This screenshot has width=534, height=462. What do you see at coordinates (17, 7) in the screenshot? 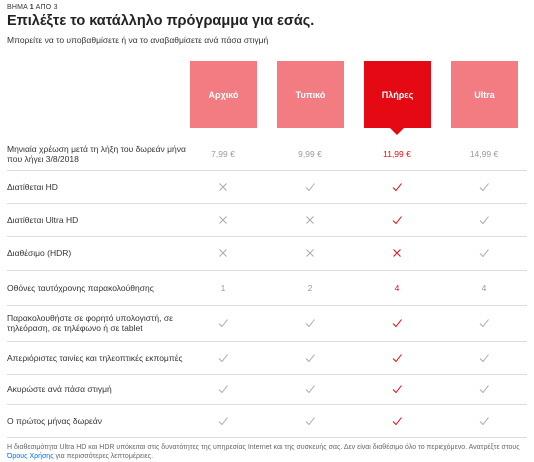
I see `step-word: ΒΗΜΑ` at bounding box center [17, 7].